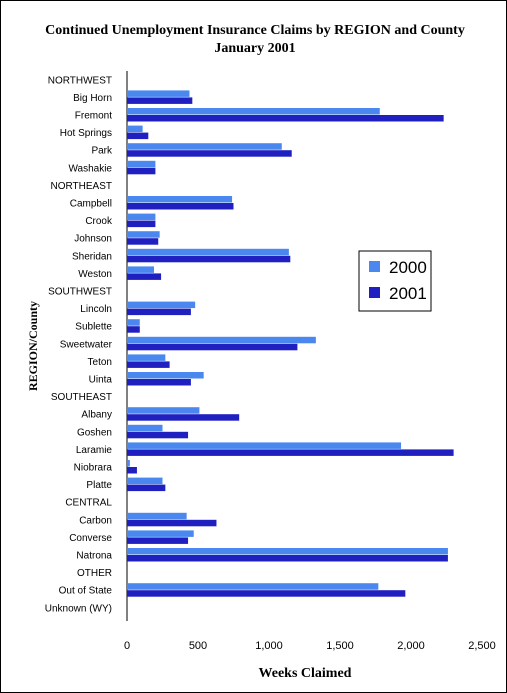 The image size is (507, 693). What do you see at coordinates (93, 468) in the screenshot?
I see `category-label-niobrara: Niobrara` at bounding box center [93, 468].